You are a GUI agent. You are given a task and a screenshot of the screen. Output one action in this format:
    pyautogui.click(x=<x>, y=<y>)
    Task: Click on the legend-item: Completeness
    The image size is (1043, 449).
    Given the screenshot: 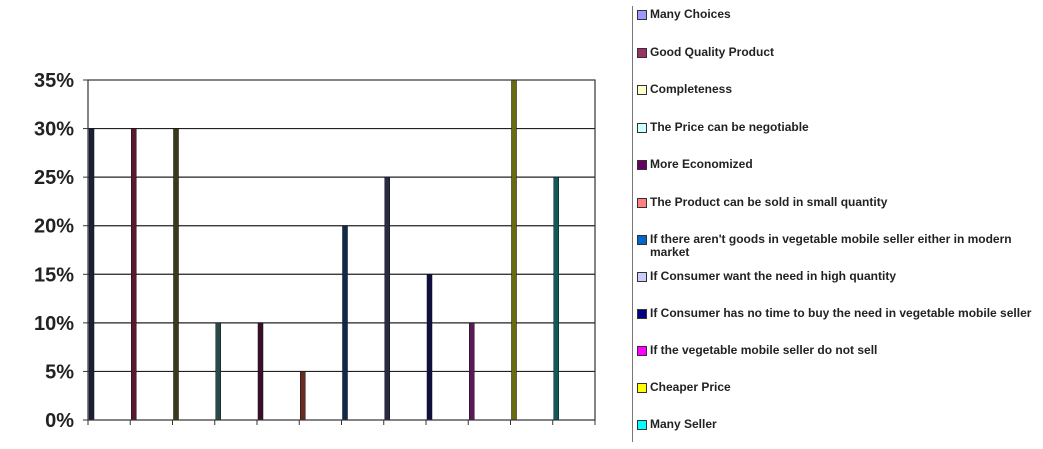 What is the action you would take?
    pyautogui.click(x=836, y=89)
    